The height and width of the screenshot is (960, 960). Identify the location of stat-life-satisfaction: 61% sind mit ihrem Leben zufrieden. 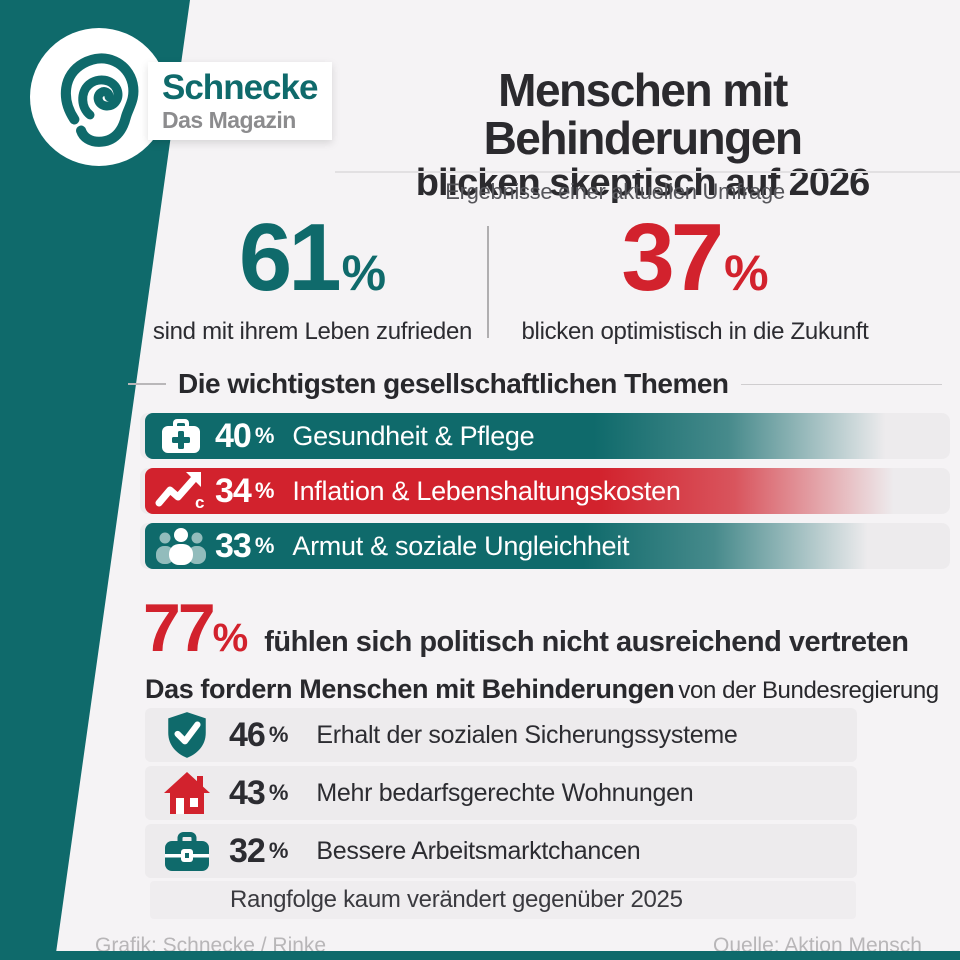
(312, 278).